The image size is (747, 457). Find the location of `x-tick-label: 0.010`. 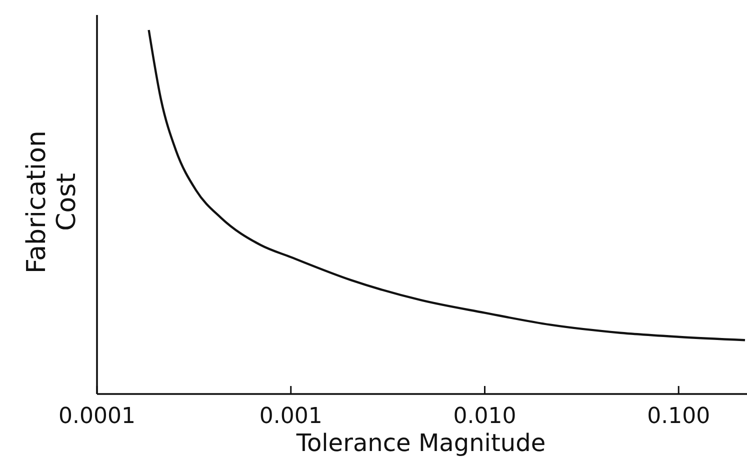

x-tick-label: 0.010 is located at coordinates (484, 416).